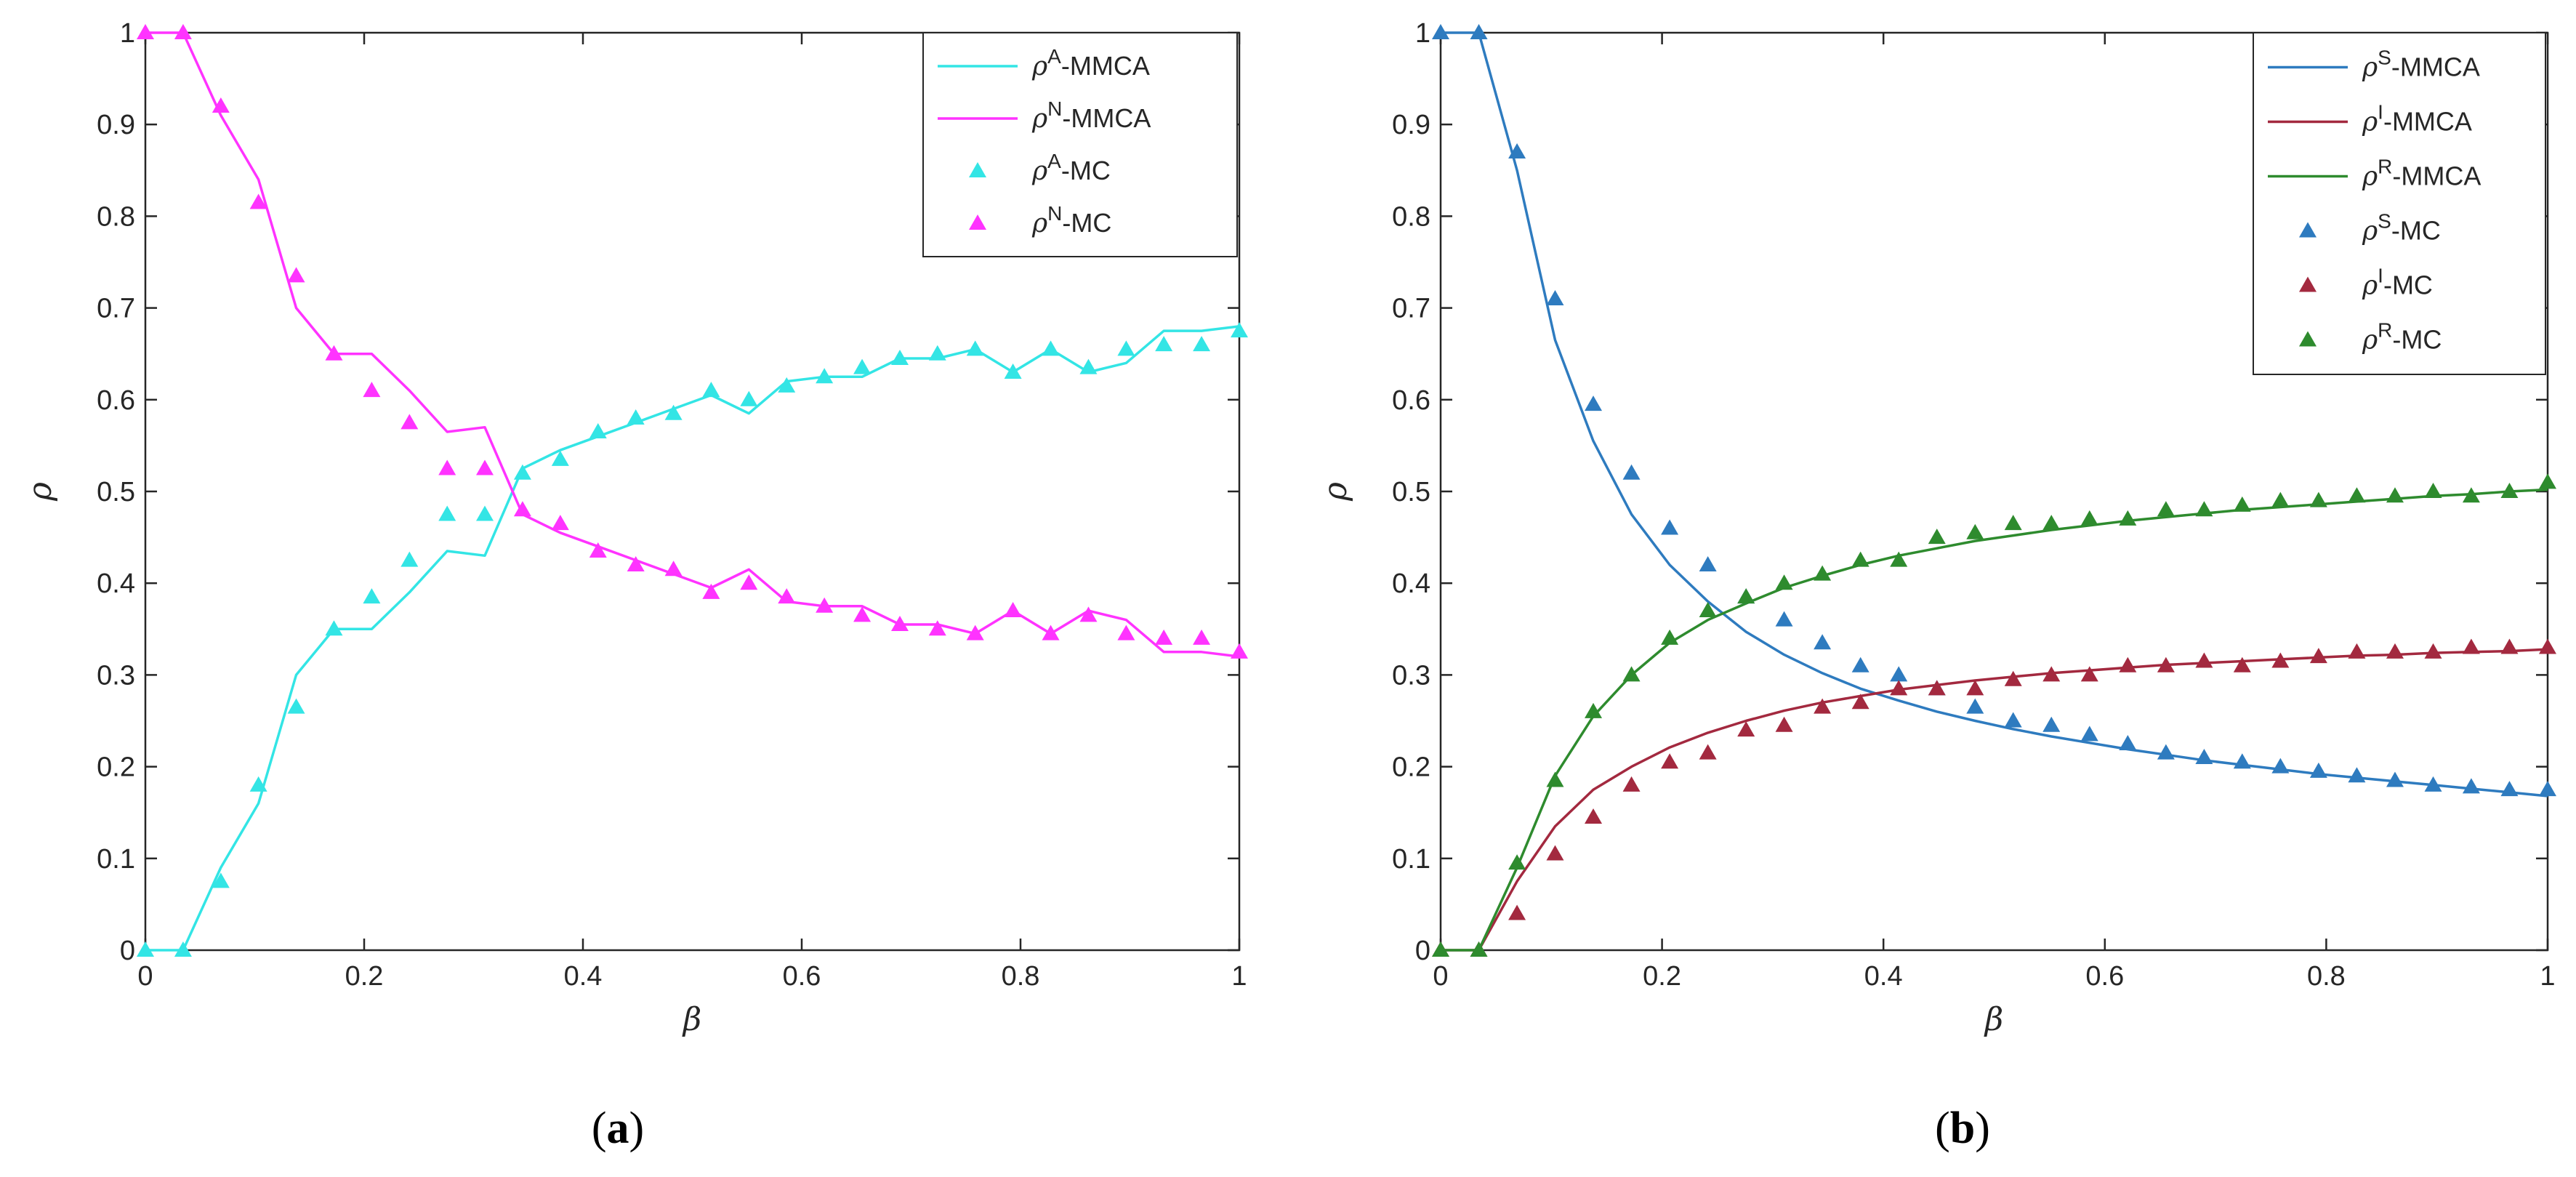 The height and width of the screenshot is (1177, 2576). Describe the element at coordinates (1422, 951) in the screenshot. I see `y-tick-label: 0` at that location.